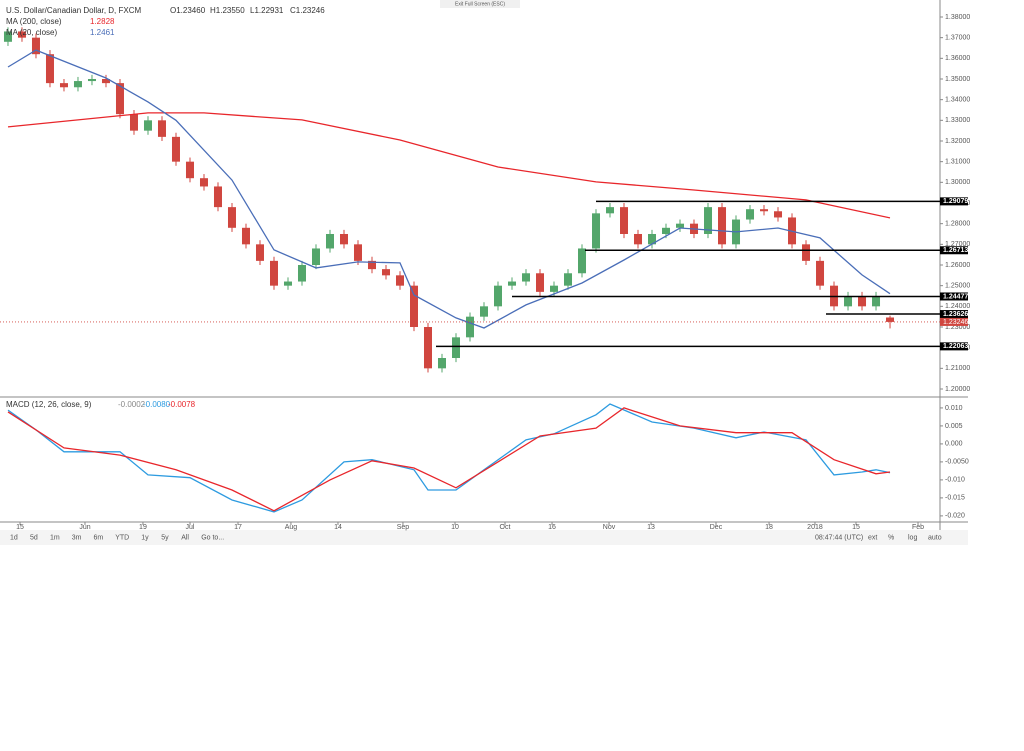 Image resolution: width=1024 pixels, height=751 pixels. I want to click on last-price-label: 1.23246, so click(955, 322).